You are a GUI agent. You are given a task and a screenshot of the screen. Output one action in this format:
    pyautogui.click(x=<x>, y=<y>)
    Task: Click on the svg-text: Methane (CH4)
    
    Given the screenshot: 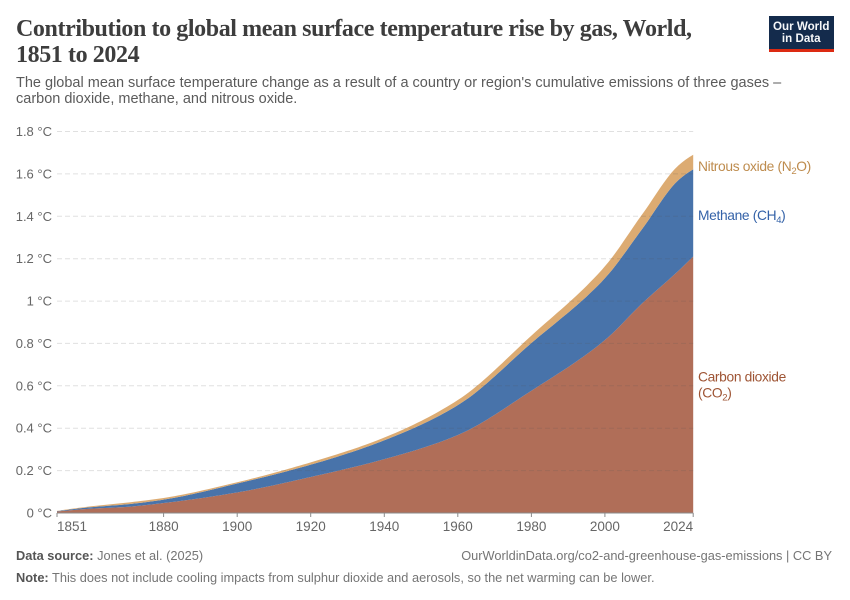 What is the action you would take?
    pyautogui.click(x=741, y=217)
    